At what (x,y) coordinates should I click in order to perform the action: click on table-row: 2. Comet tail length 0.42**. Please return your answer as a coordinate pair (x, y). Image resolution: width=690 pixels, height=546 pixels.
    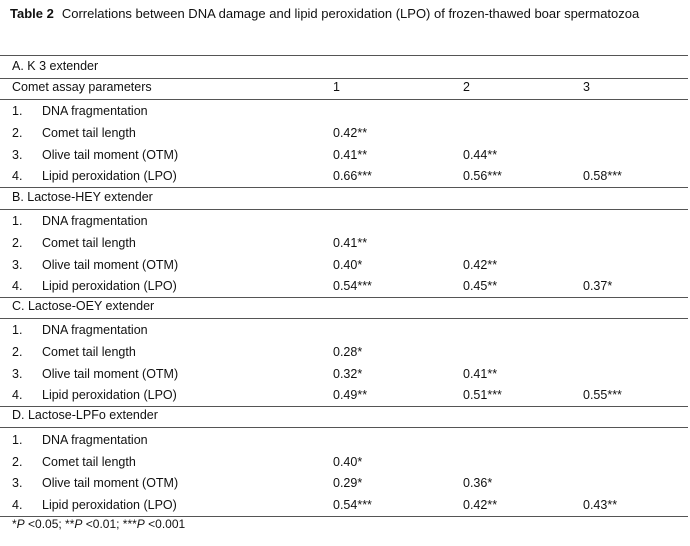
    Looking at the image, I should click on (344, 133).